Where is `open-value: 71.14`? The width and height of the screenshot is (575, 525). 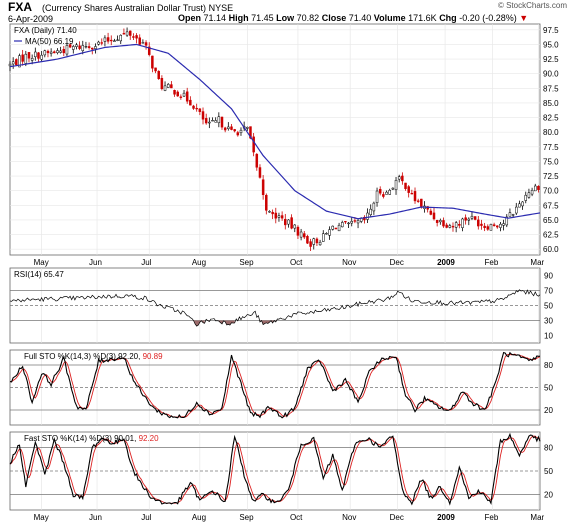 open-value: 71.14 is located at coordinates (215, 18).